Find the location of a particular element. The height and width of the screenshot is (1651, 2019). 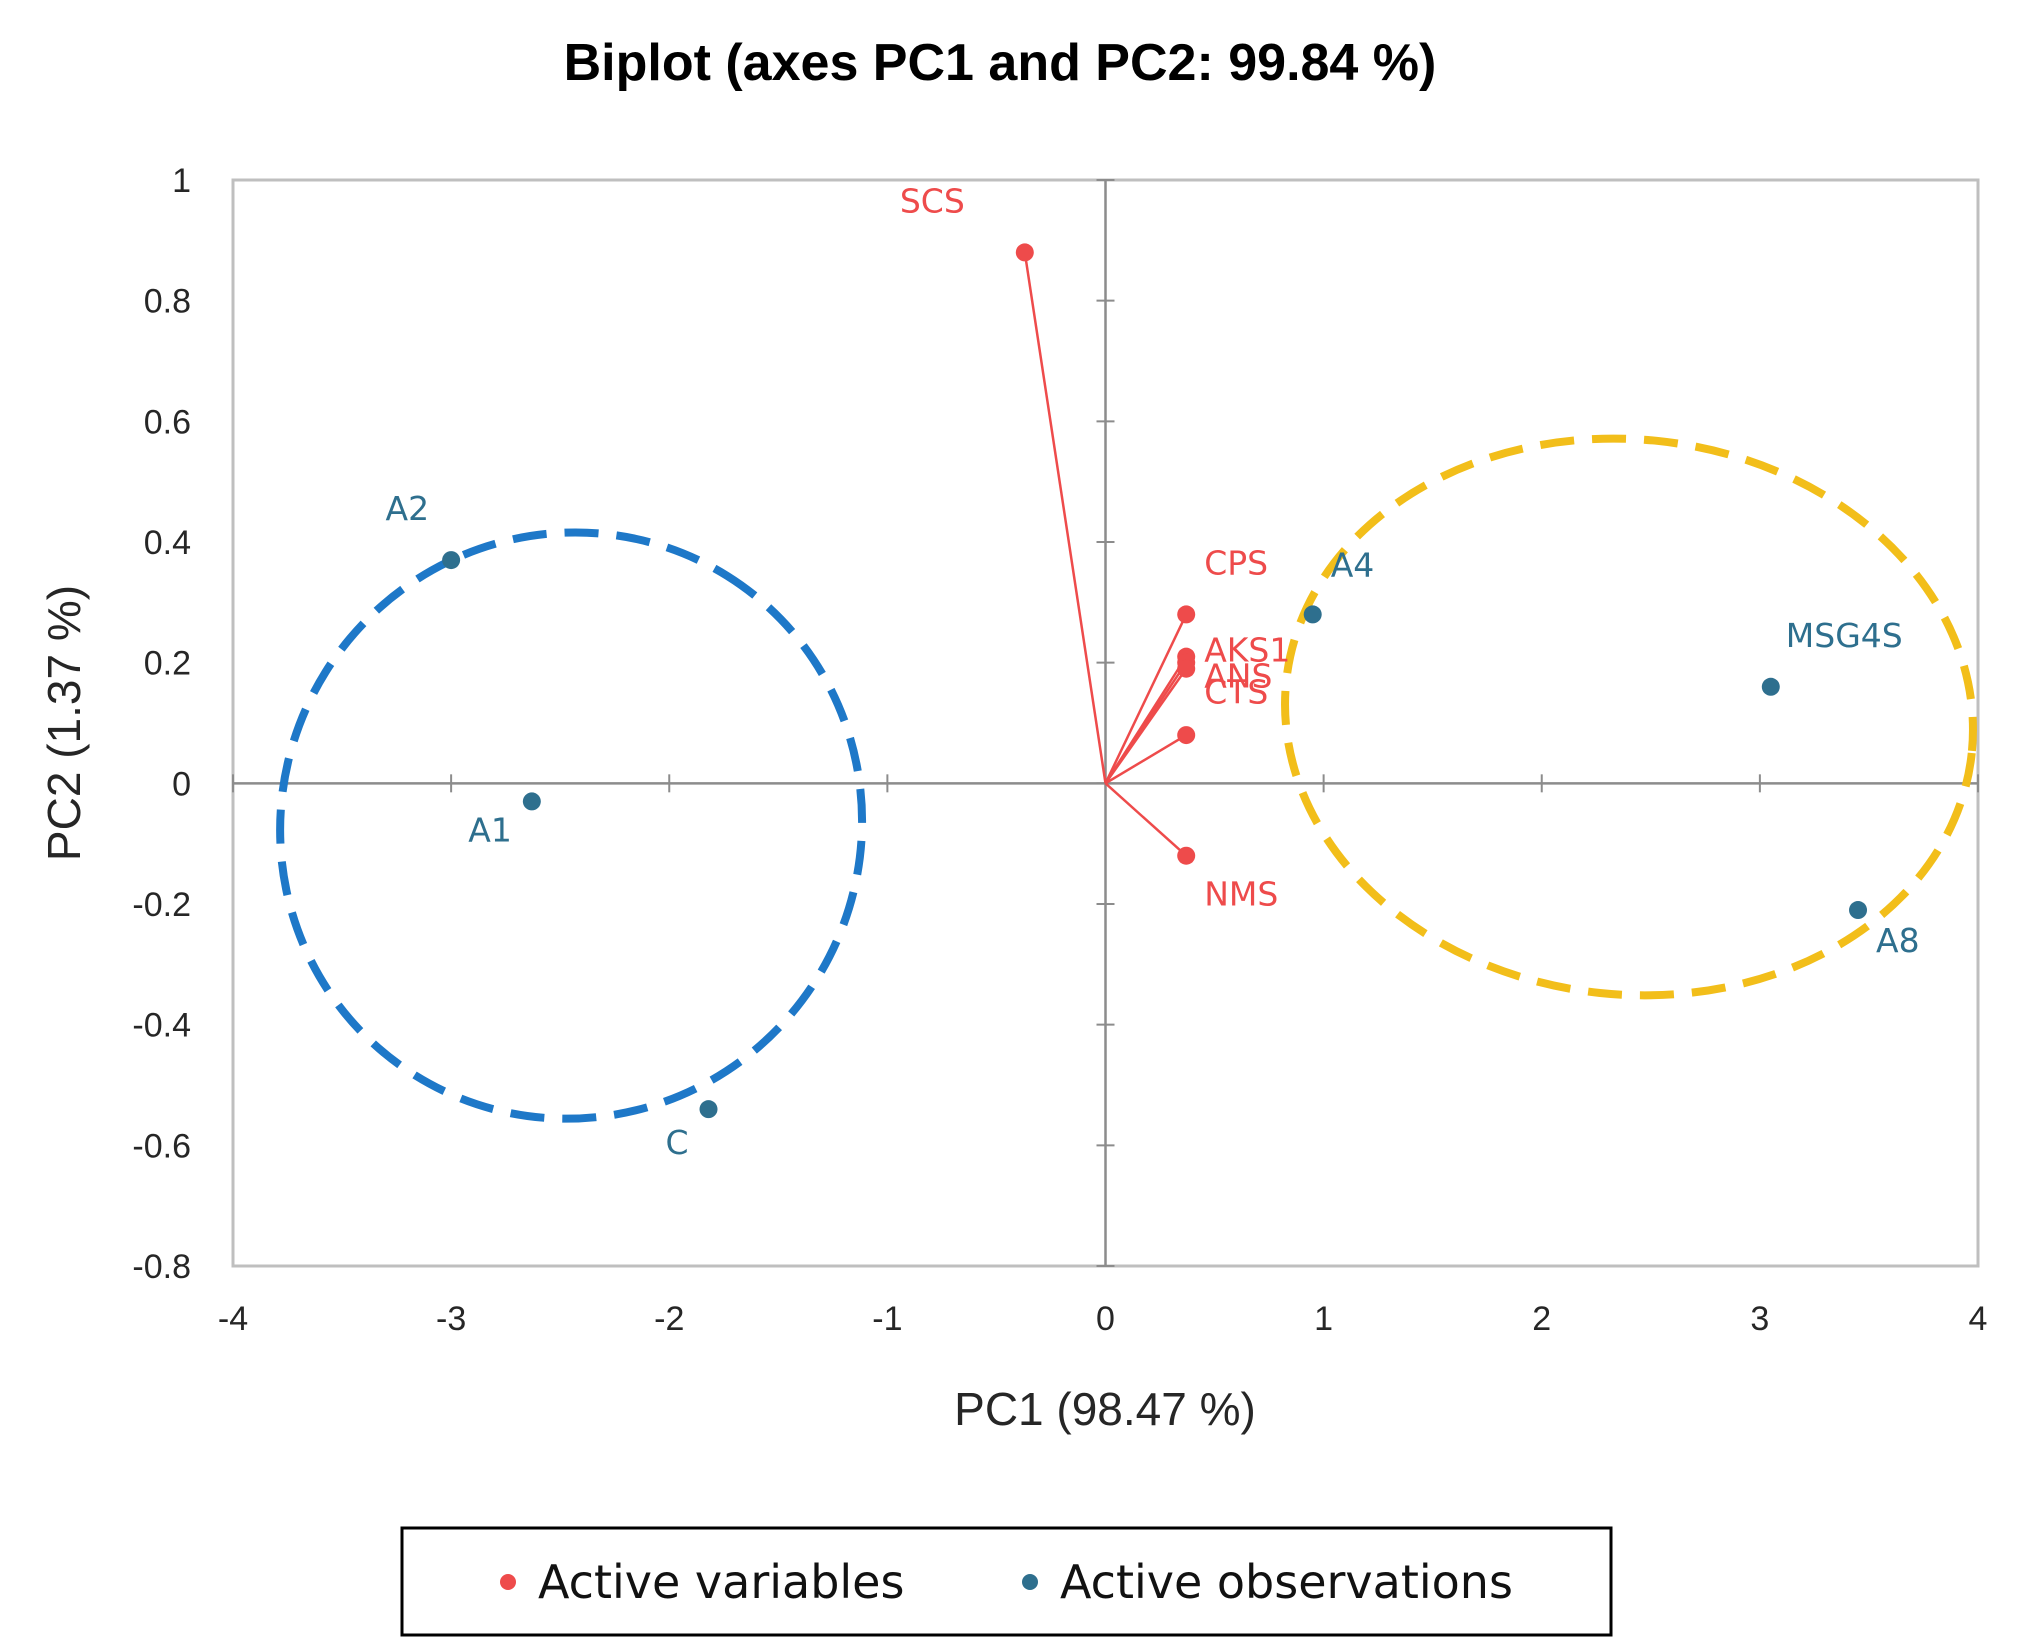

legend-box is located at coordinates (1006, 1581).